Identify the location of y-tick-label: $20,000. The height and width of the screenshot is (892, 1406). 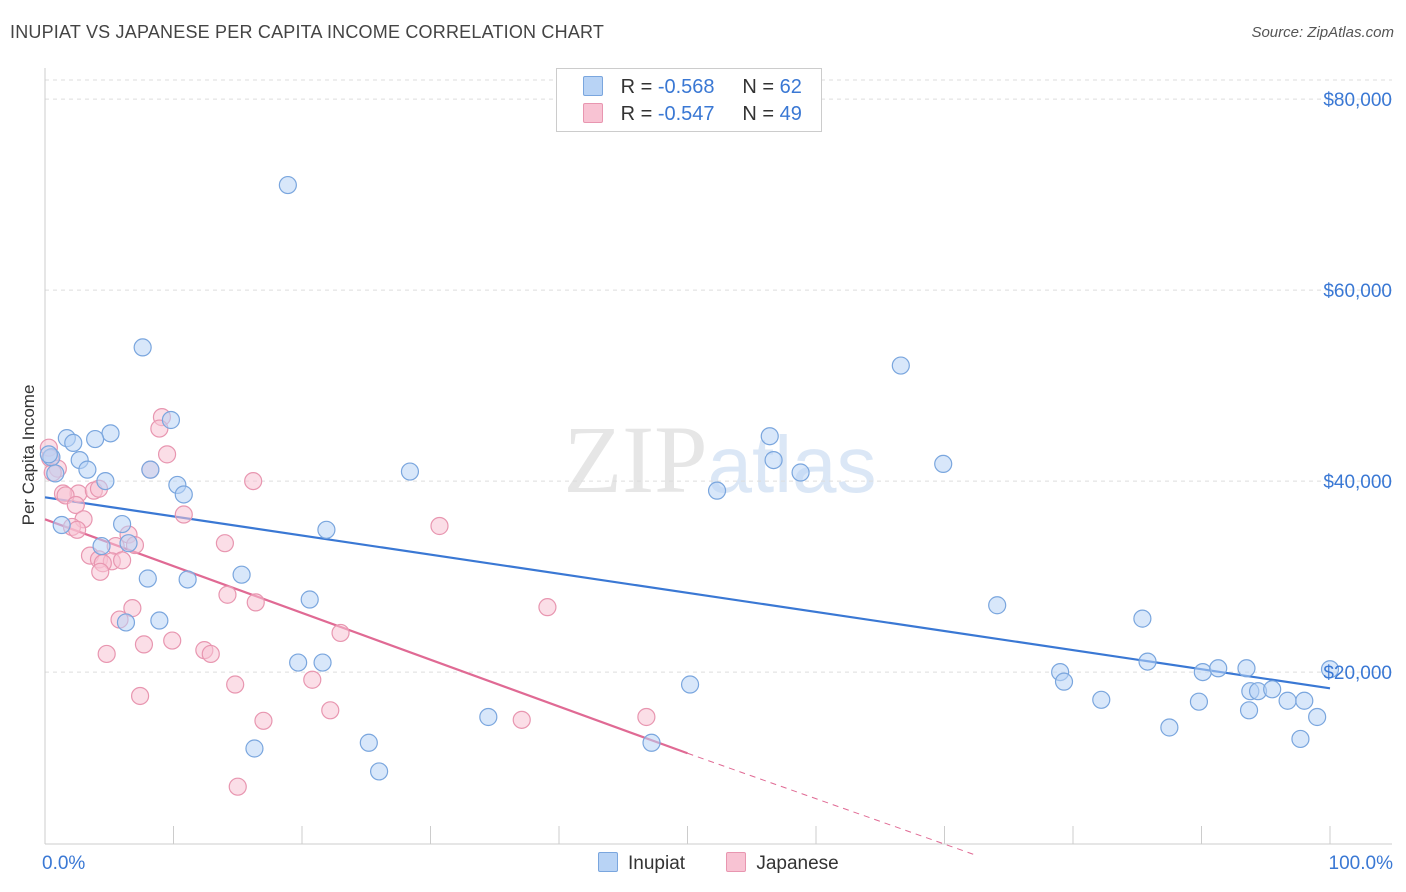
(1357, 673).